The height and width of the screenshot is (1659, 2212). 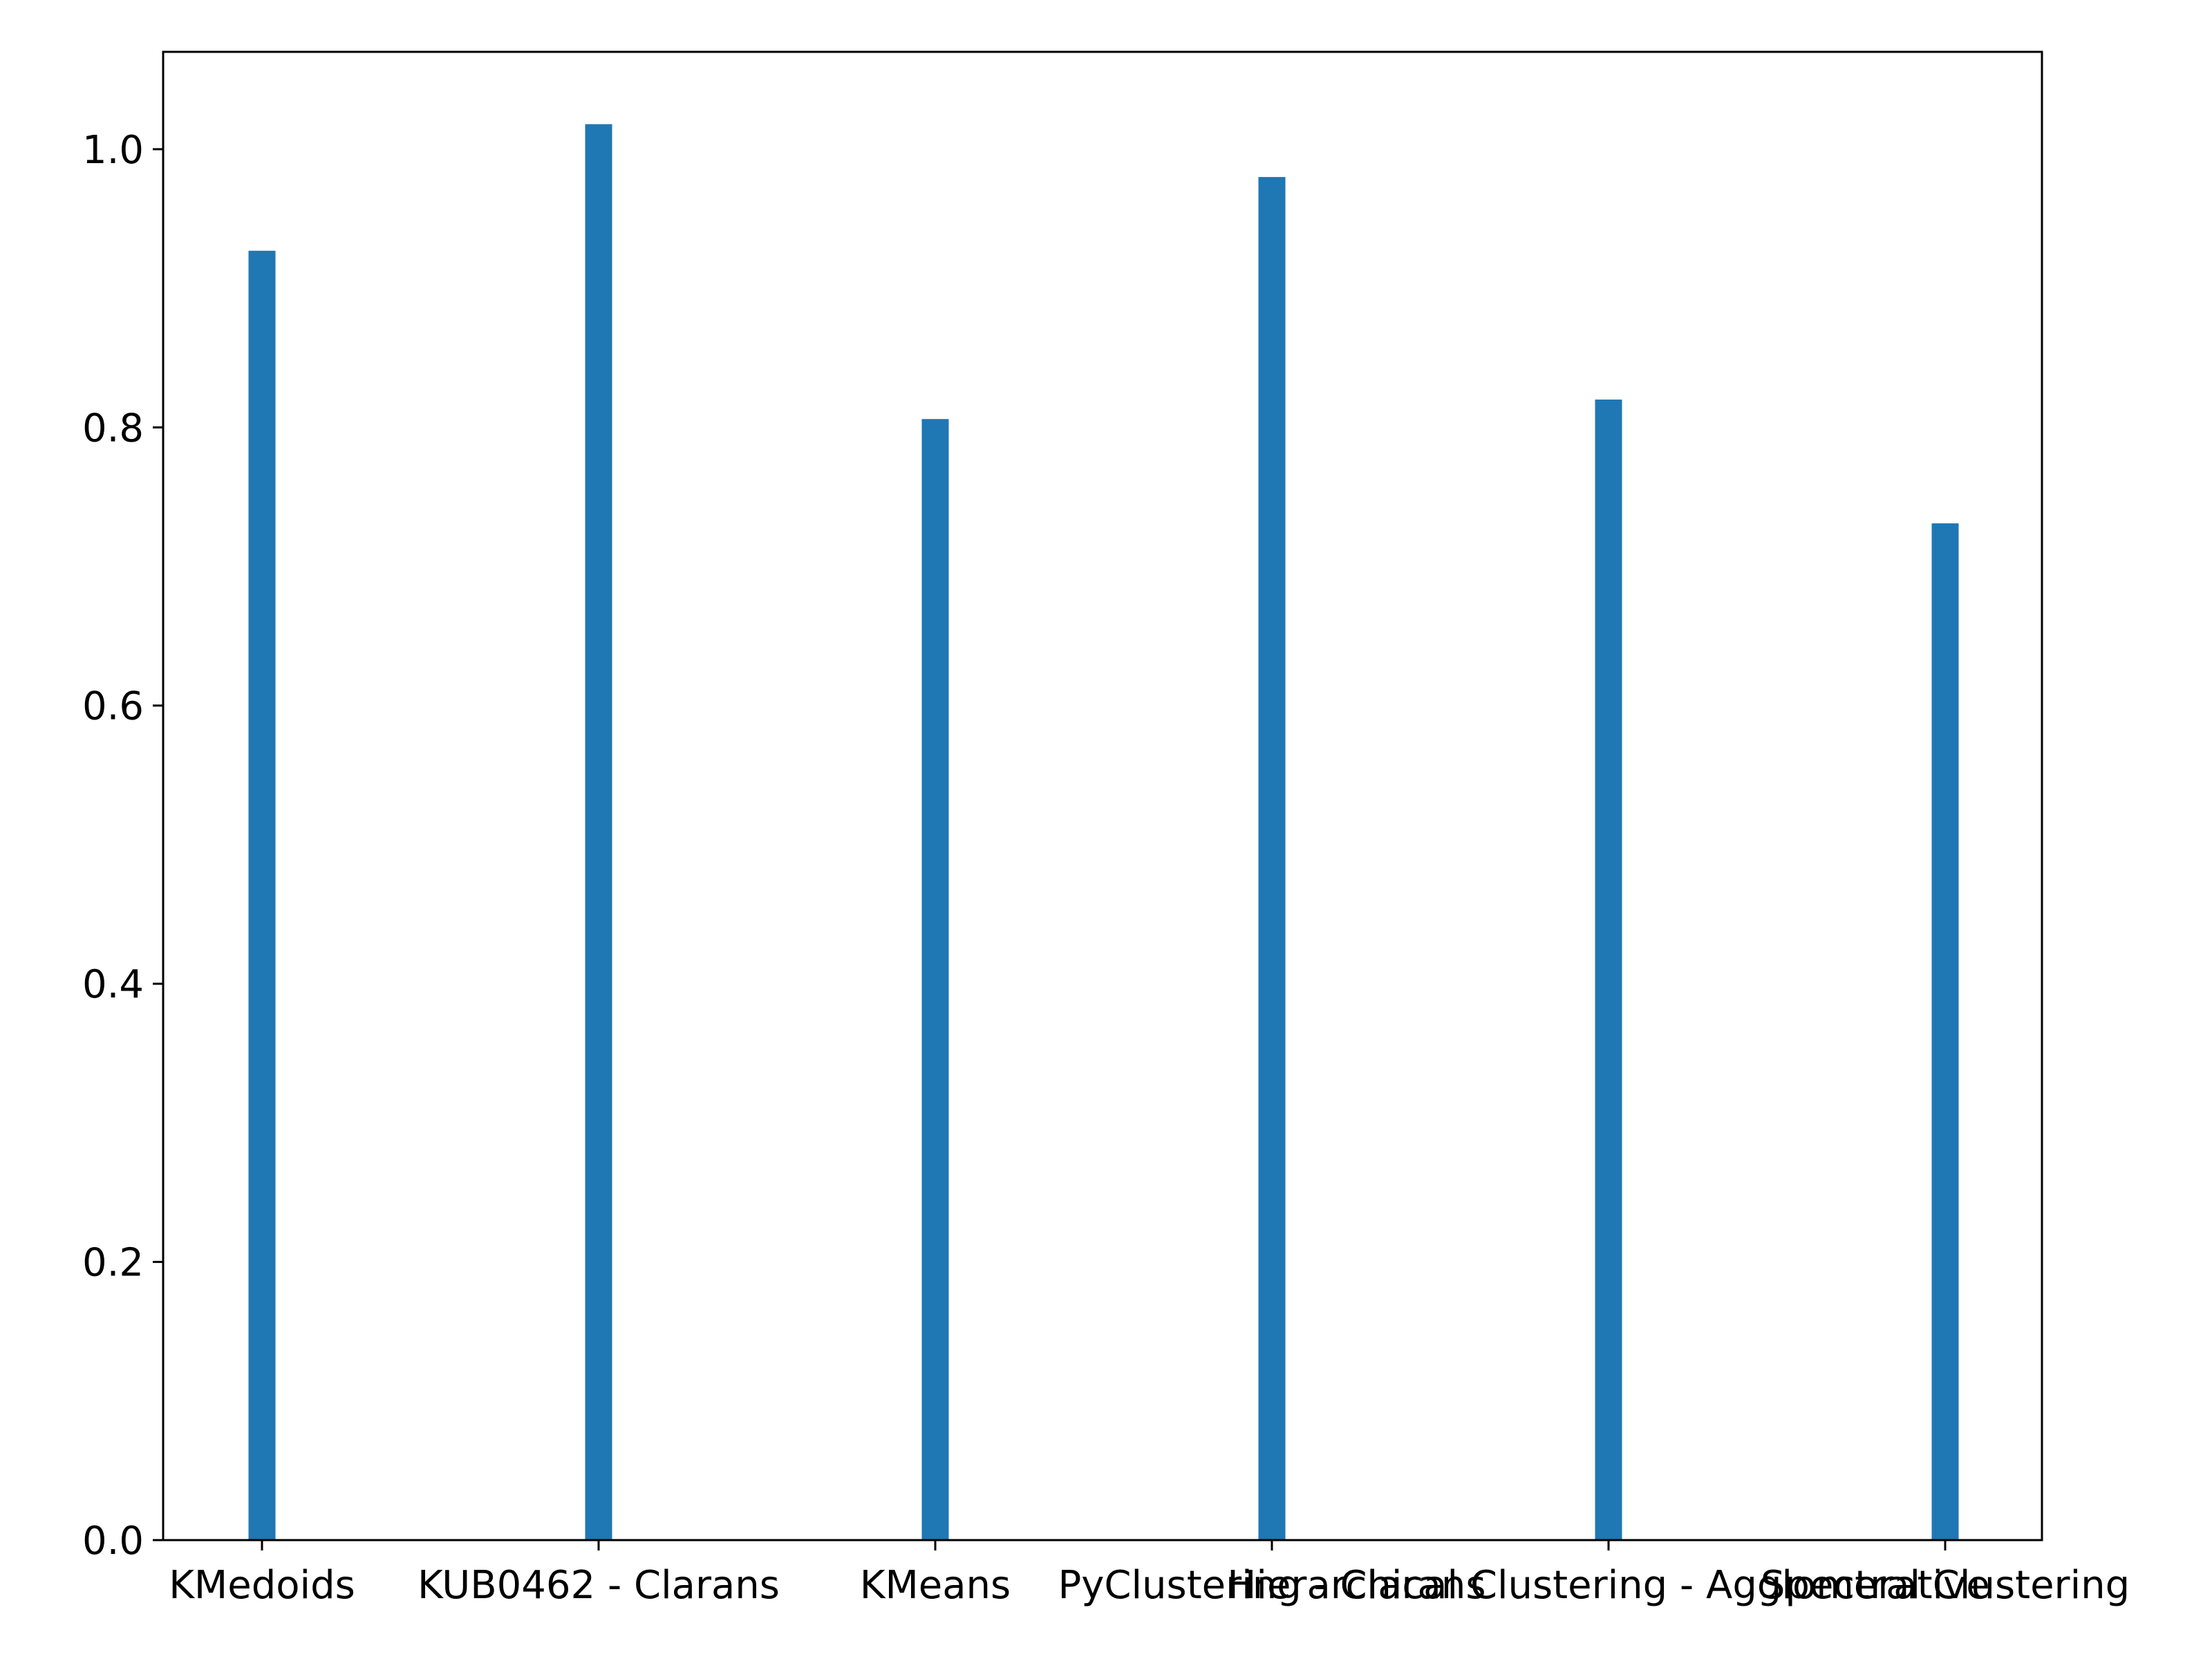 I want to click on y-tick-label: 0.6, so click(x=113, y=706).